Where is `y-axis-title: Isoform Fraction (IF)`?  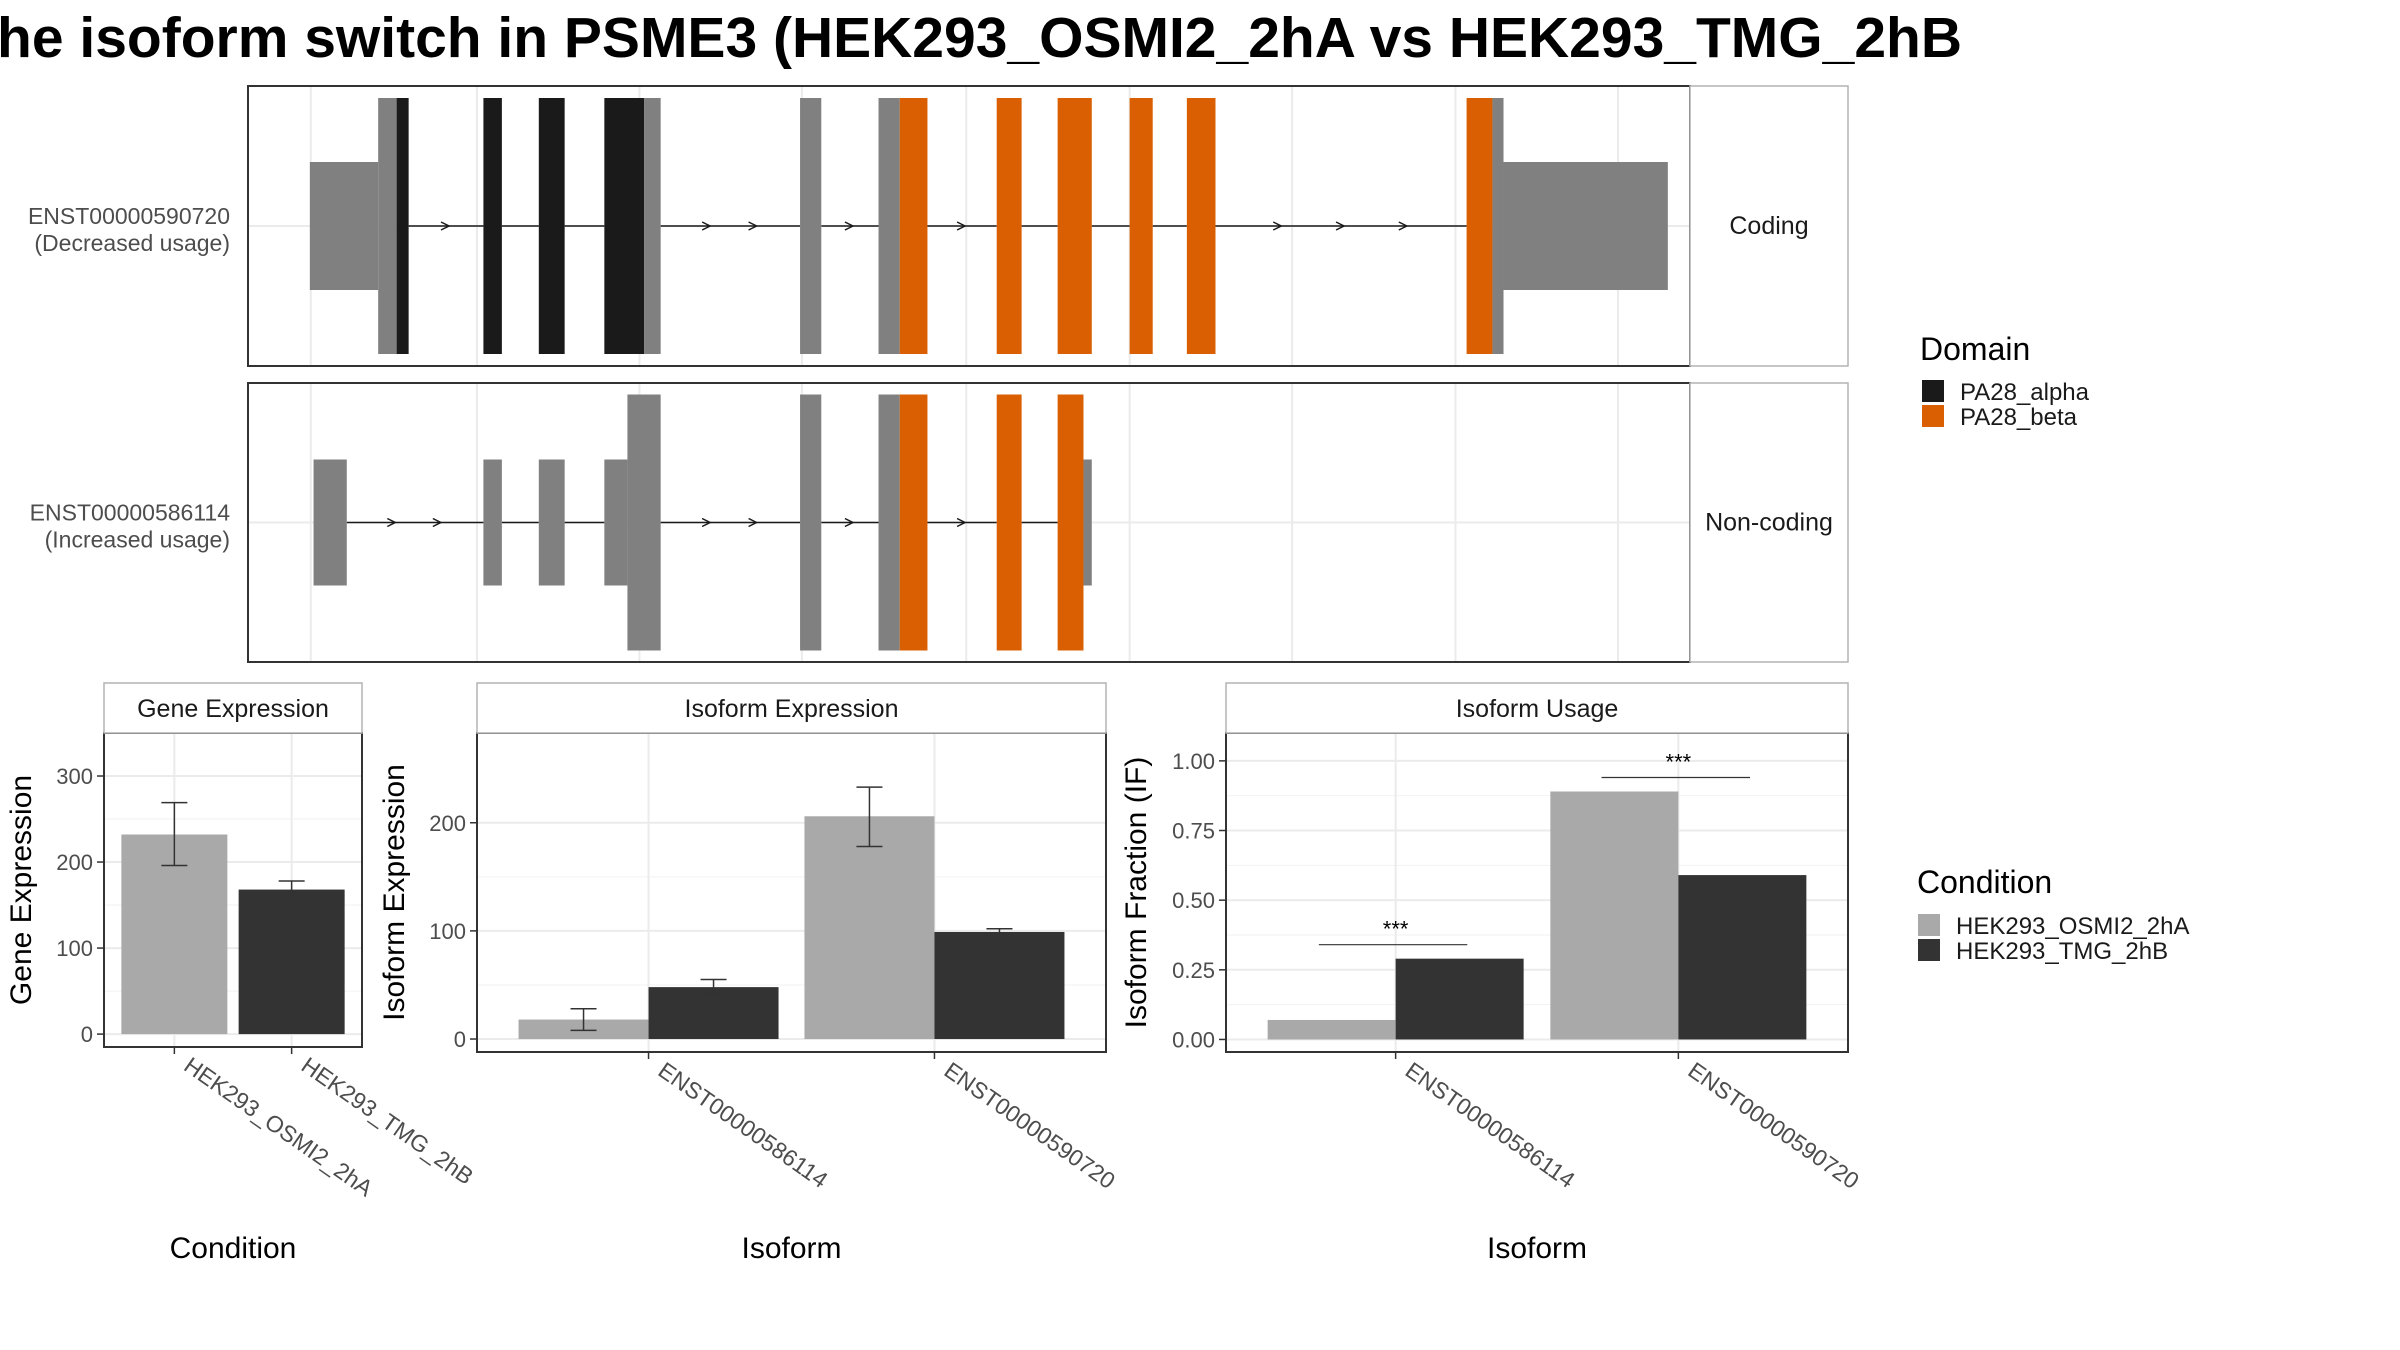
y-axis-title: Isoform Fraction (IF) is located at coordinates (1136, 893).